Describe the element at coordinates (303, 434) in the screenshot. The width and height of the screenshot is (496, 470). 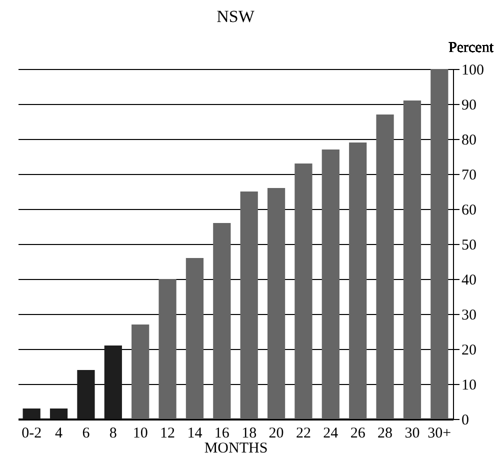
I see `x-tick-label: 22` at that location.